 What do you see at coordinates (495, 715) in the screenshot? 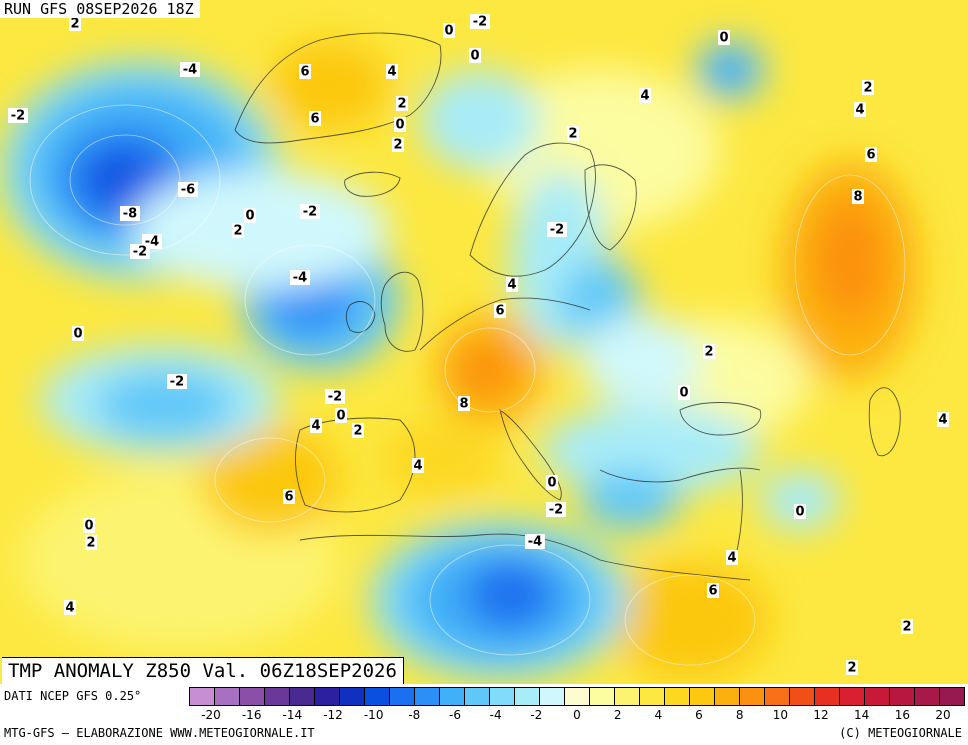
I see `tick-label: -4` at bounding box center [495, 715].